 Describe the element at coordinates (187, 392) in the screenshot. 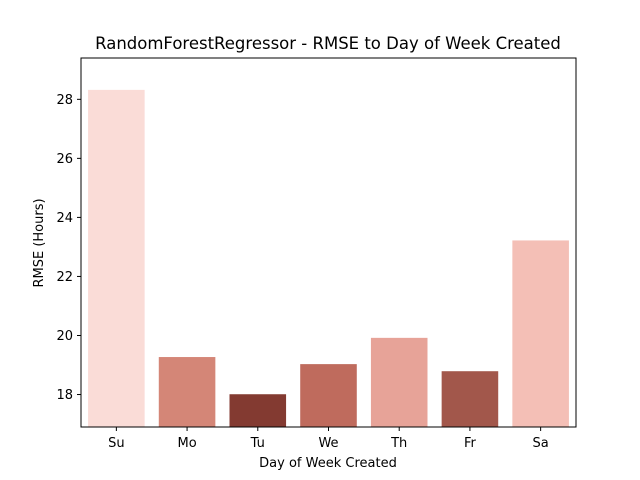

I see `bar-mo` at that location.